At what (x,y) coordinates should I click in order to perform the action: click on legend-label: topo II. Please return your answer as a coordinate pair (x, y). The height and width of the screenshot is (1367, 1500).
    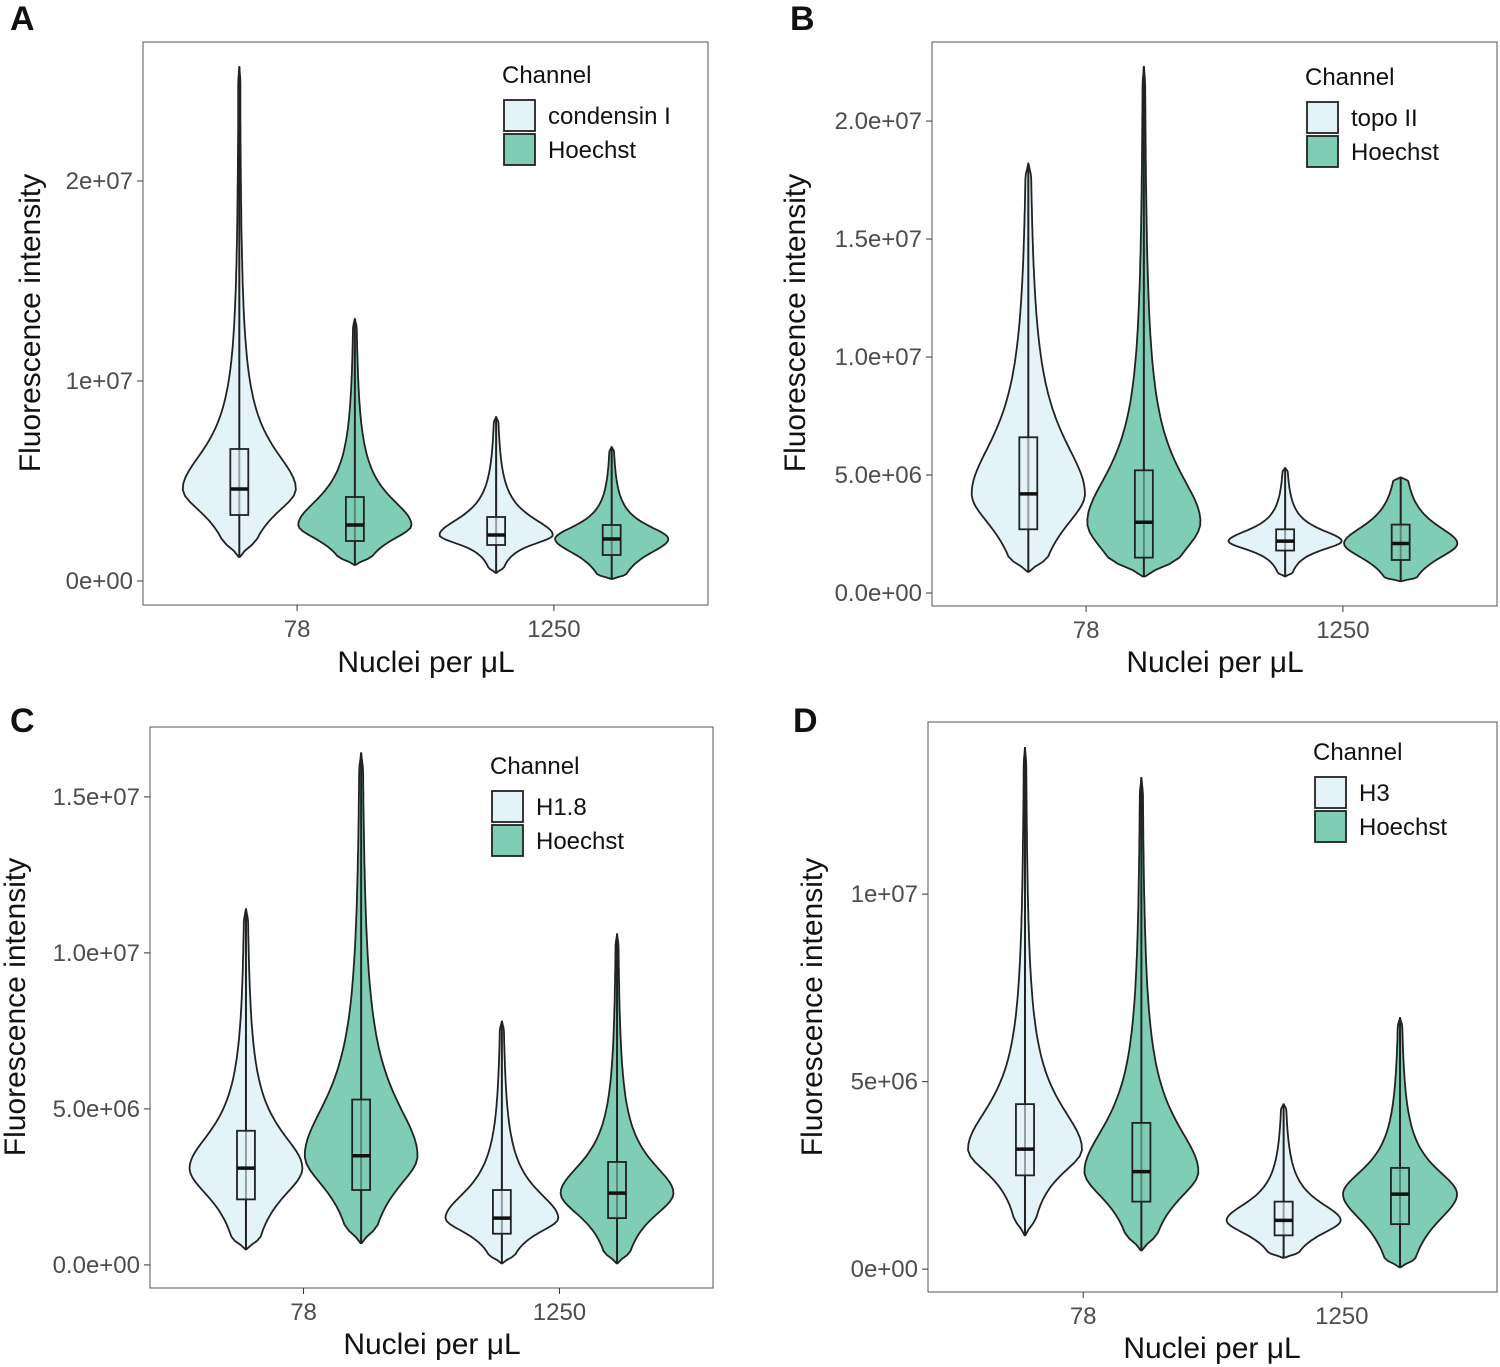
    Looking at the image, I should click on (1384, 118).